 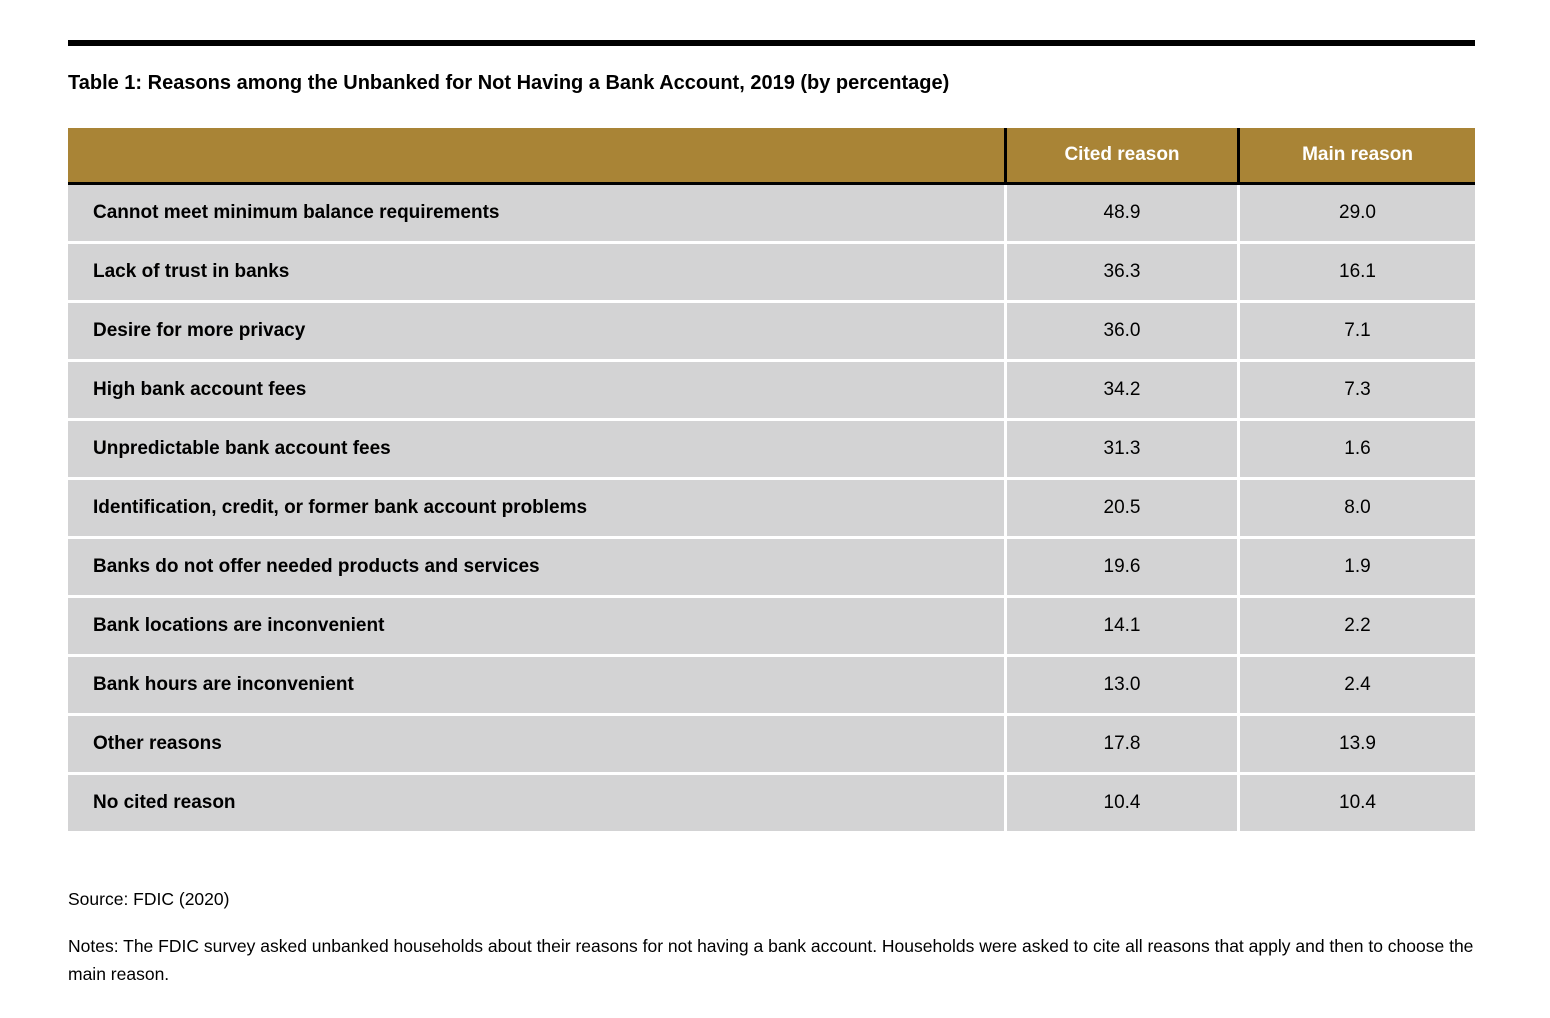 I want to click on top-rule, so click(x=771, y=43).